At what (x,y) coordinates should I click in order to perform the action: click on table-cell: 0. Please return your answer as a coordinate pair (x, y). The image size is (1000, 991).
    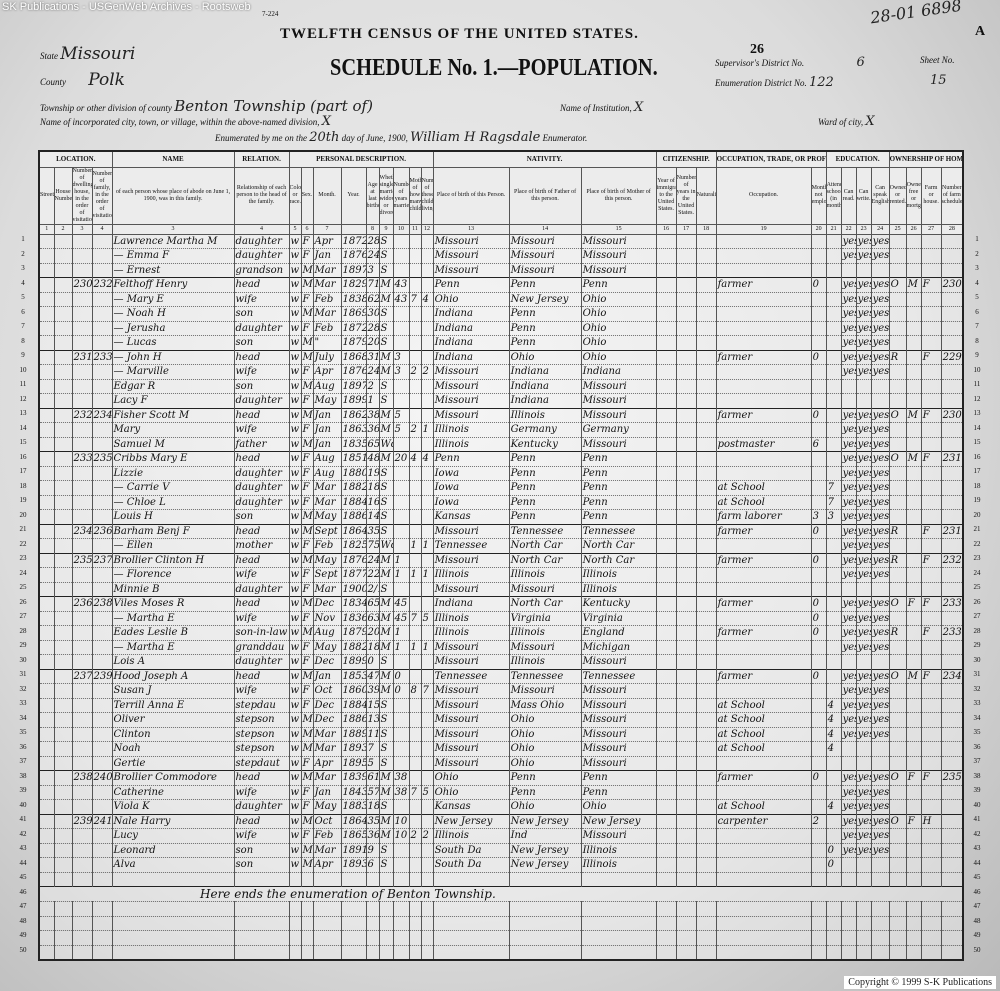
    Looking at the image, I should click on (372, 662).